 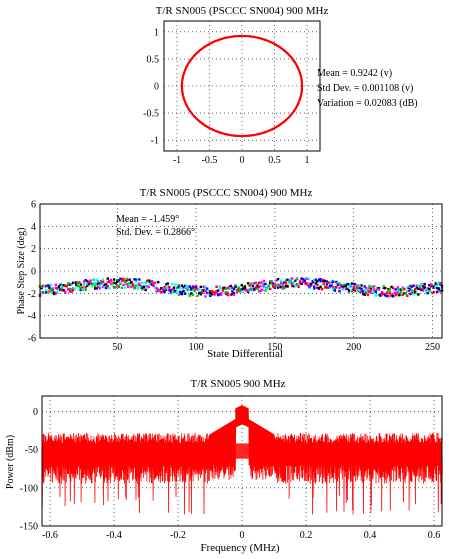 I want to click on iq-y-tick-label: 1, so click(x=156, y=32).